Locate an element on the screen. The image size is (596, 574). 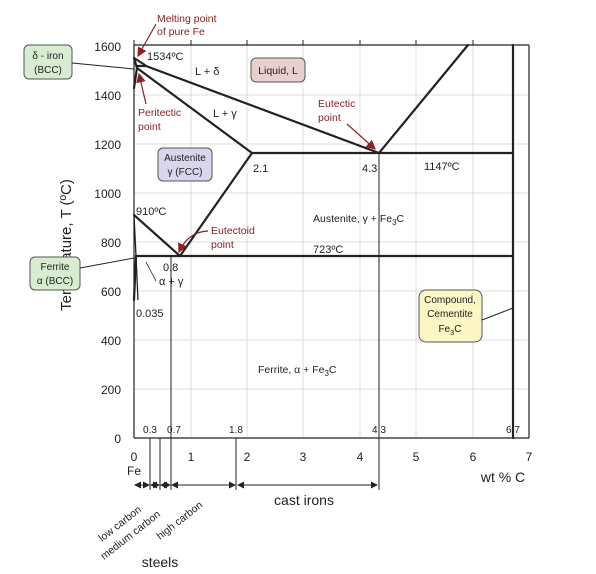
steels-label: steels is located at coordinates (160, 562).